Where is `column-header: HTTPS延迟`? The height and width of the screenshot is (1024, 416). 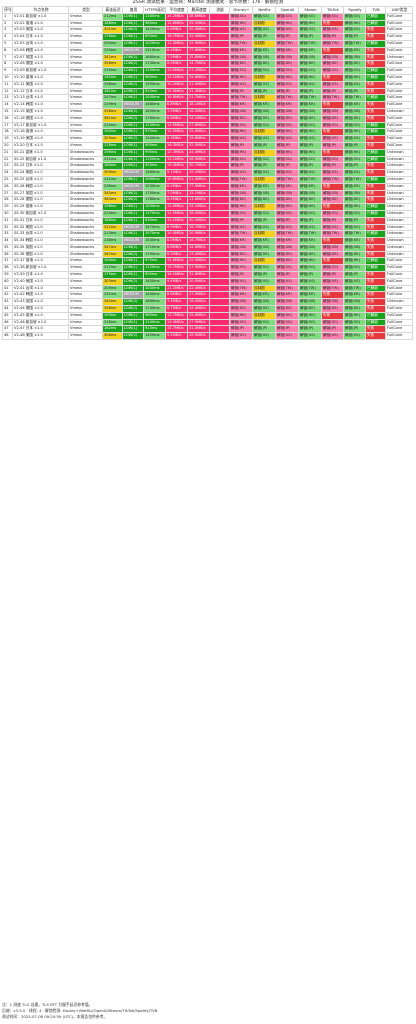
column-header: HTTPS延迟 is located at coordinates (154, 10).